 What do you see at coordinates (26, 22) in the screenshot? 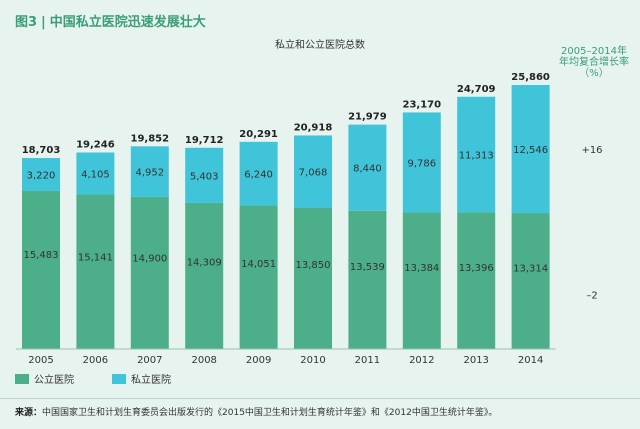
I see `figure-label: 图3` at bounding box center [26, 22].